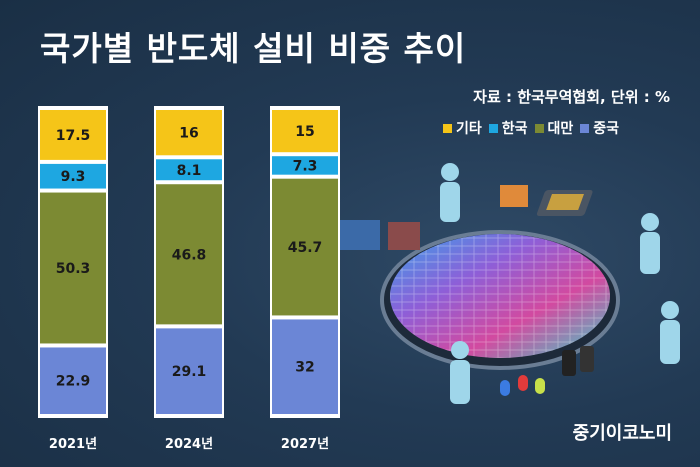 This screenshot has height=467, width=700. I want to click on legend-swatch-taiwan, so click(539, 128).